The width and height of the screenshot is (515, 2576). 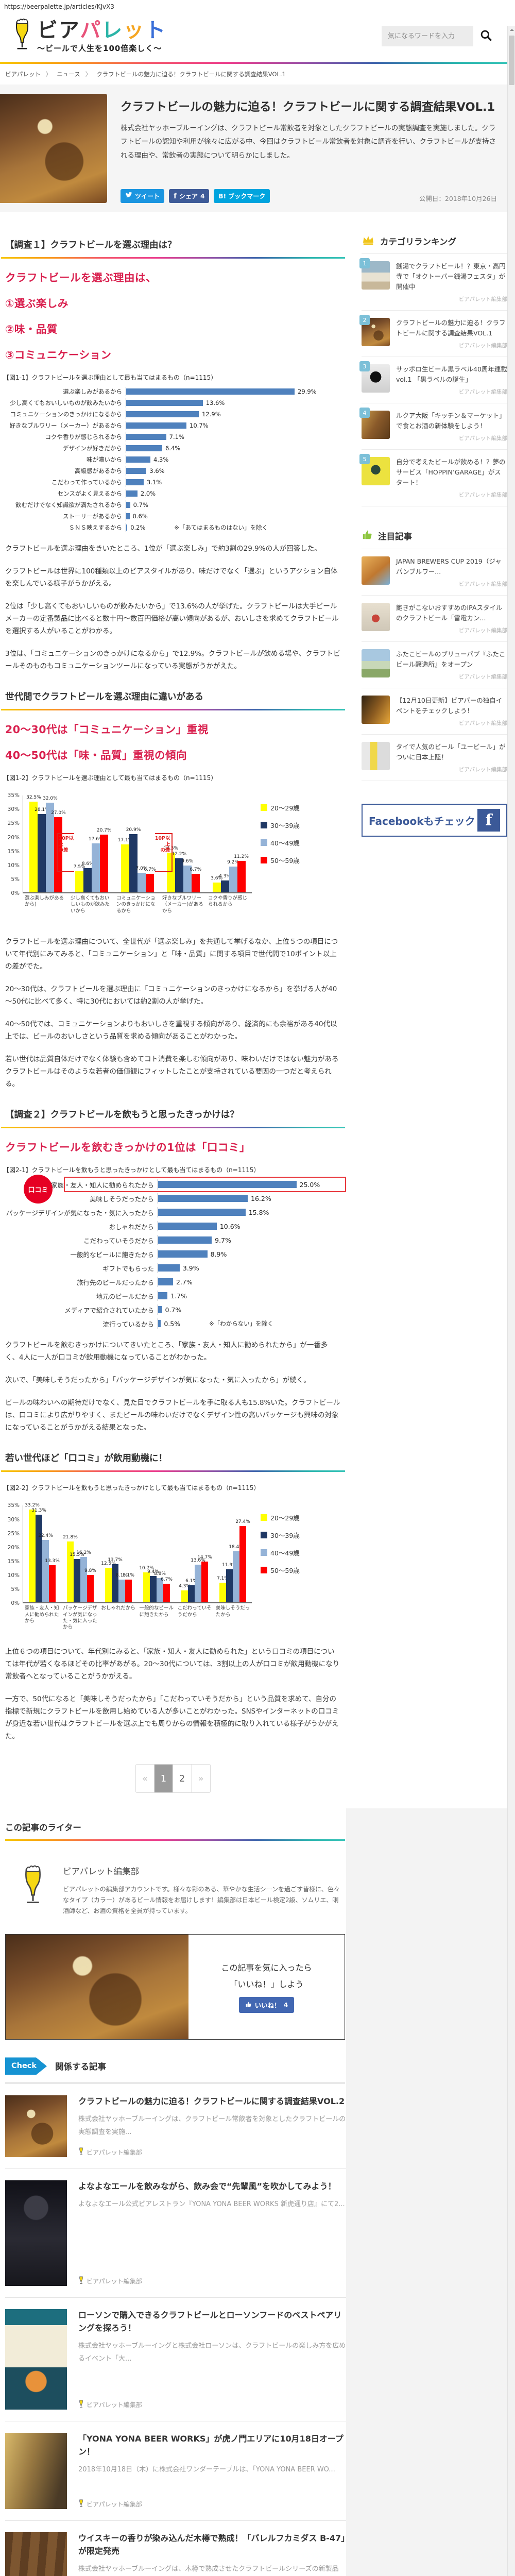 I want to click on breadcrumb-item: クラフトビールの魅力に迫る！クラフトビールに関する調査結果VOL.1, so click(x=191, y=74).